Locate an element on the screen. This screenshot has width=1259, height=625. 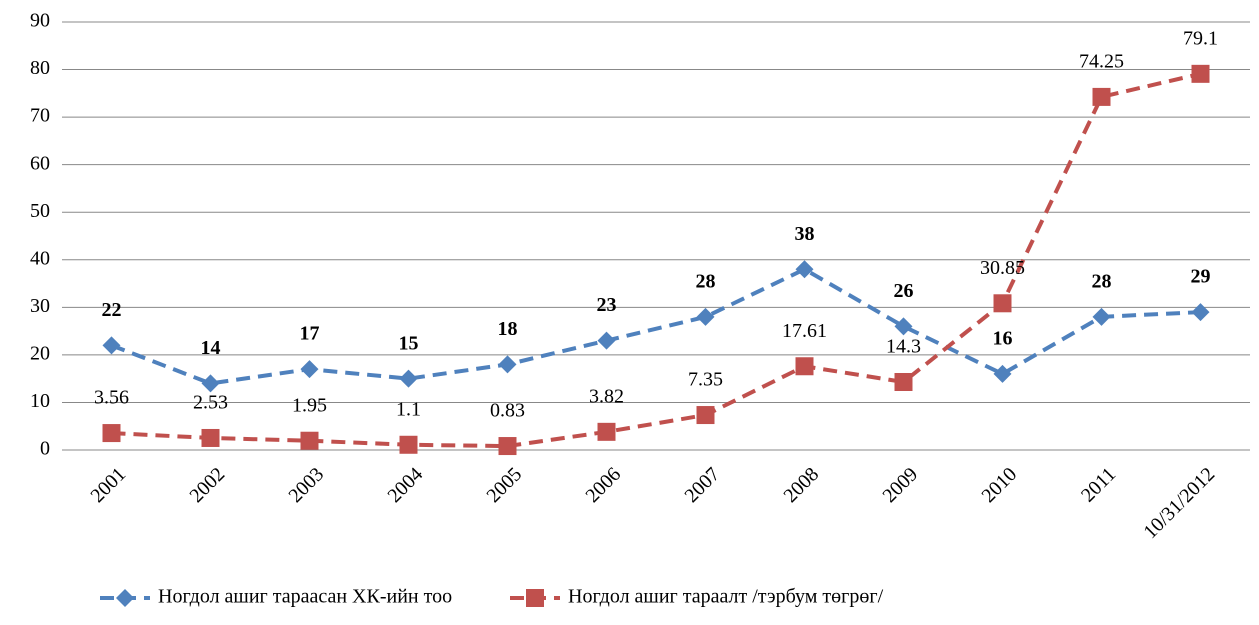
data-label: 29 is located at coordinates (1201, 277).